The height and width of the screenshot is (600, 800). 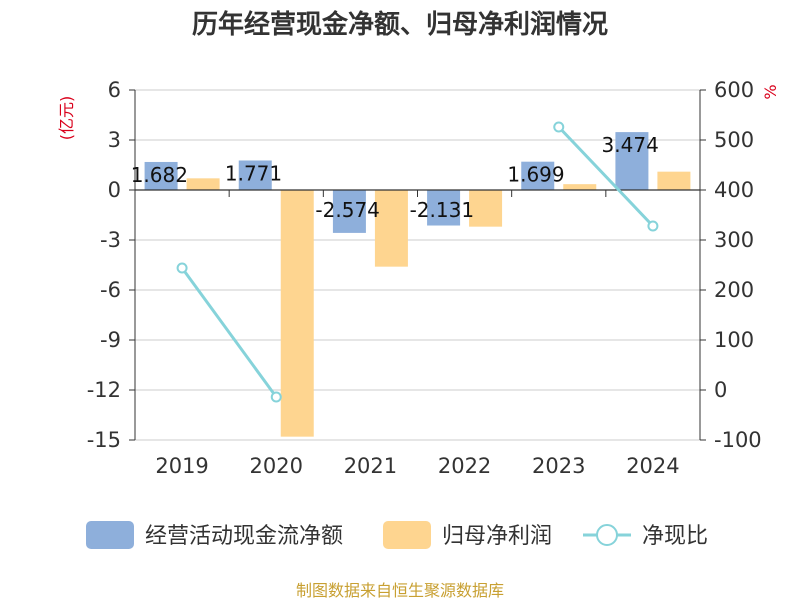 I want to click on left-tick-label: -6, so click(x=110, y=290).